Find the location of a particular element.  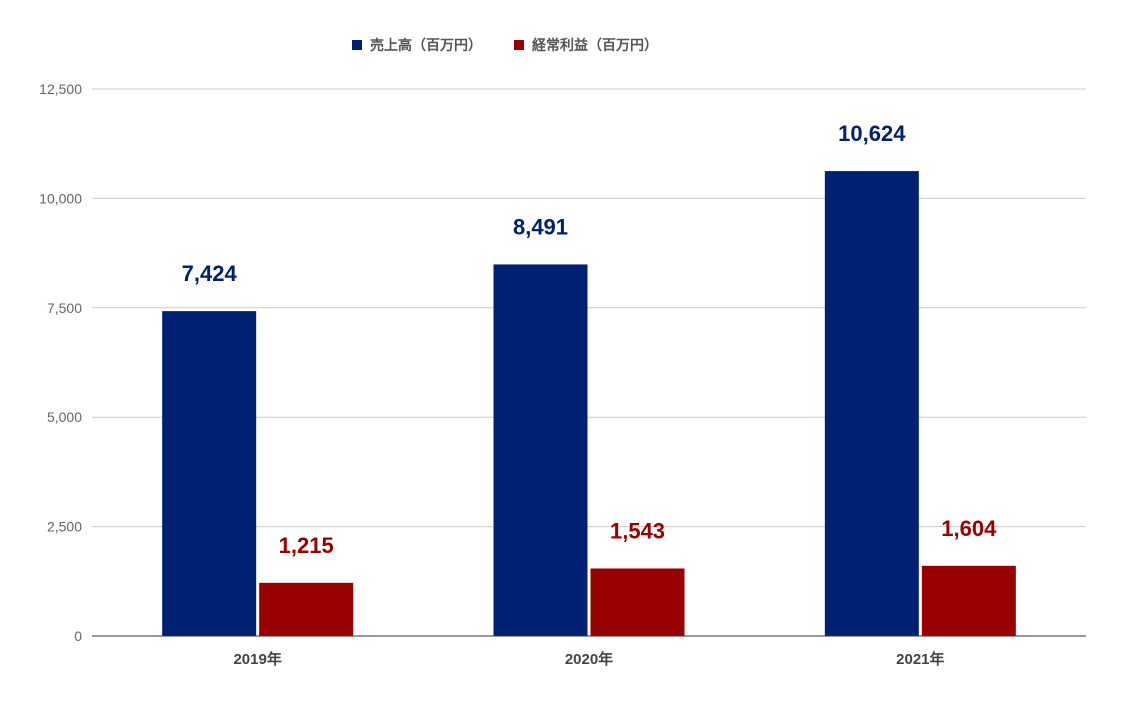

data-label-ordinary-profit-1: 1,543 is located at coordinates (637, 530).